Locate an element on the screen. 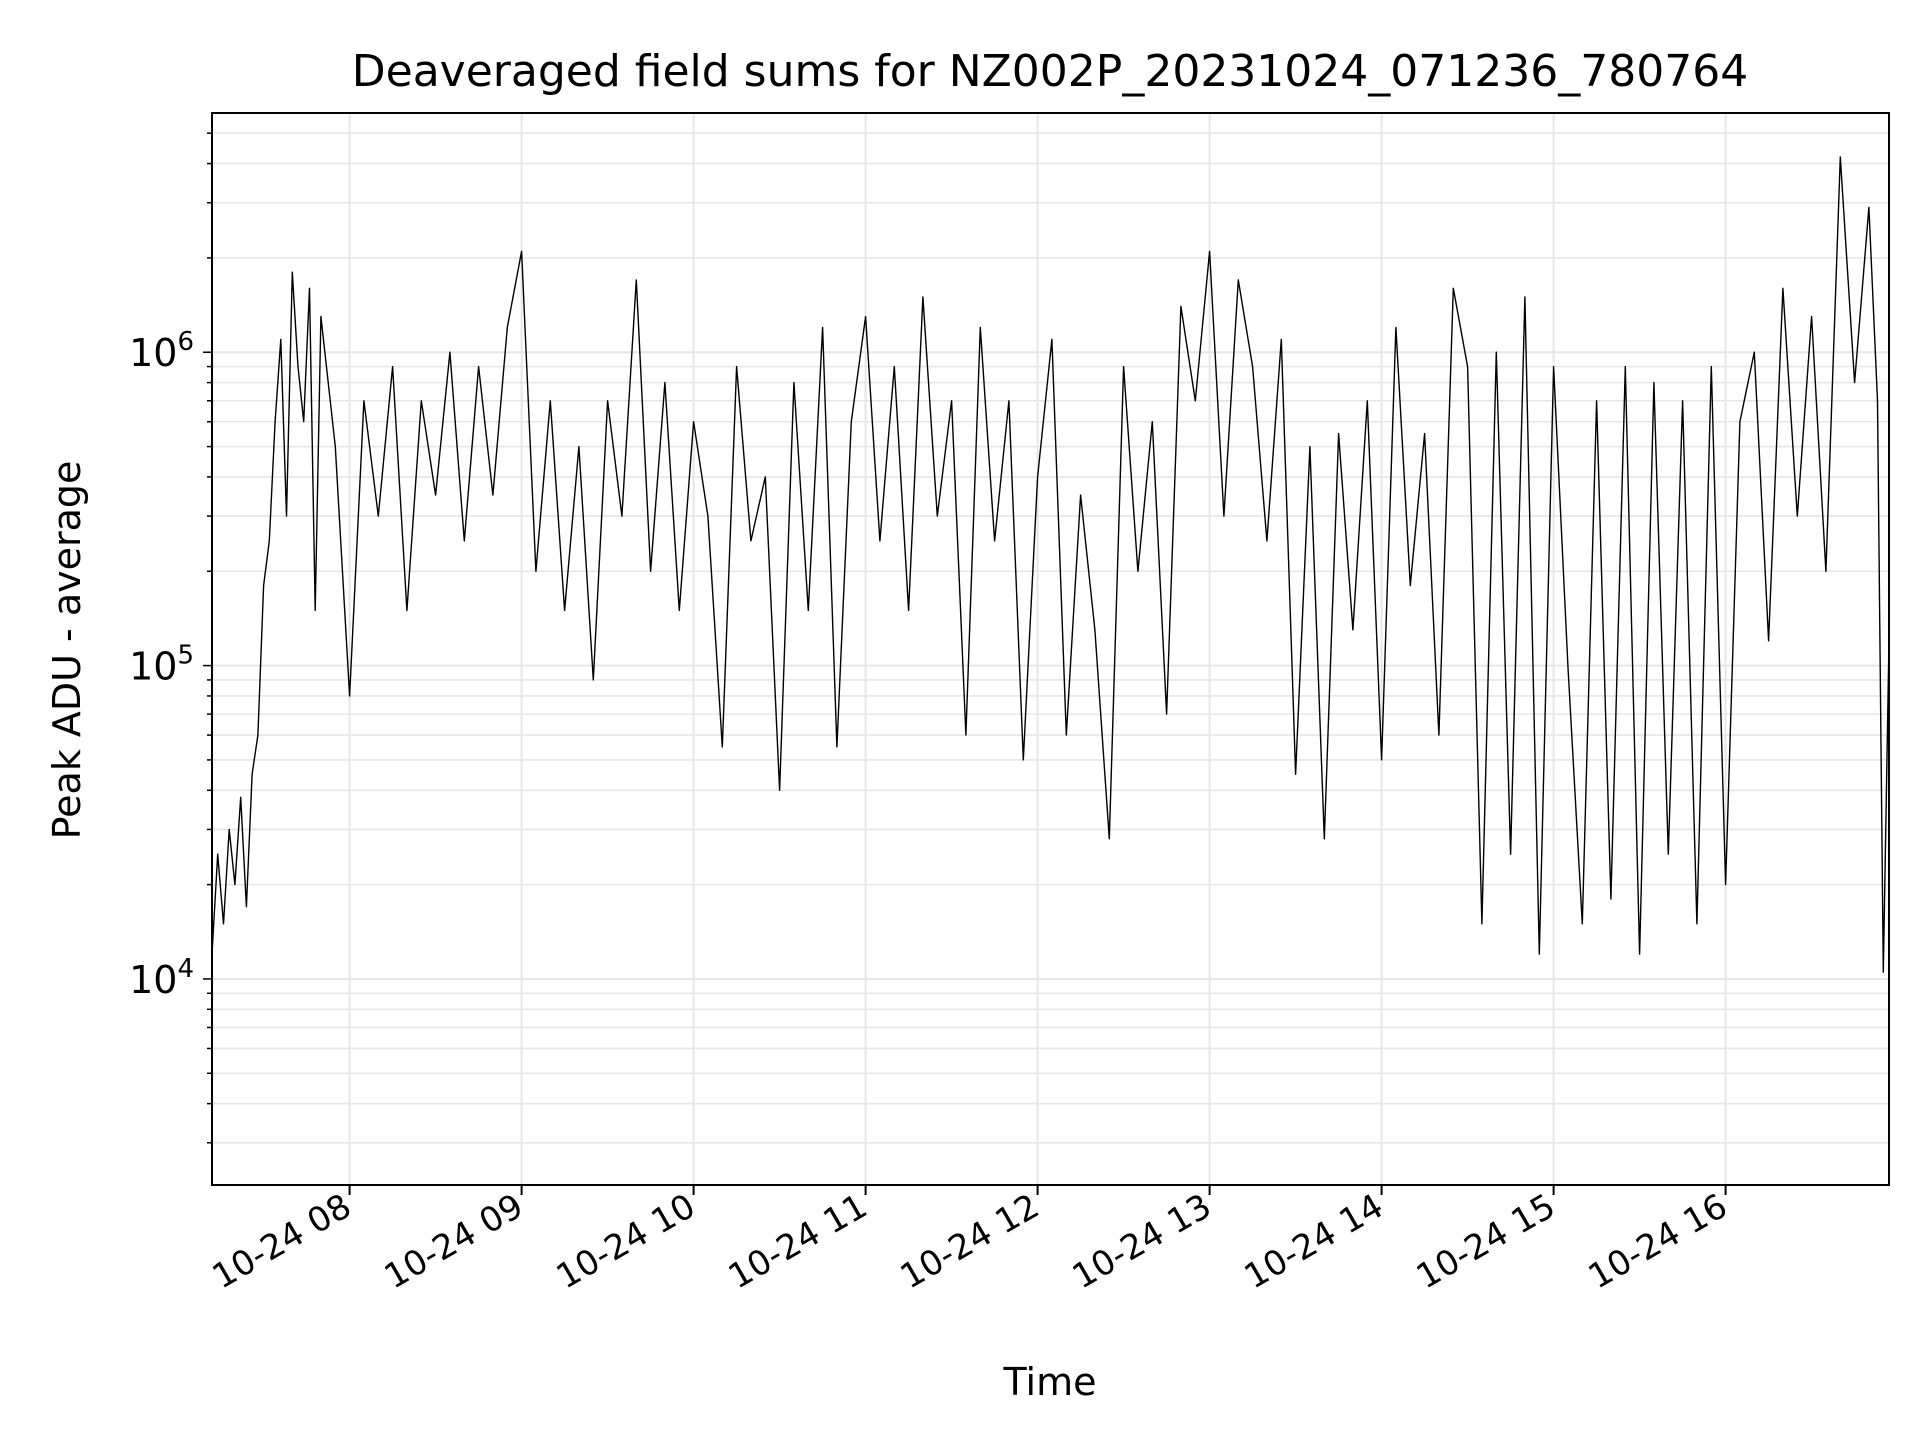 The width and height of the screenshot is (1920, 1440). y-tick-label: 104 is located at coordinates (161, 978).